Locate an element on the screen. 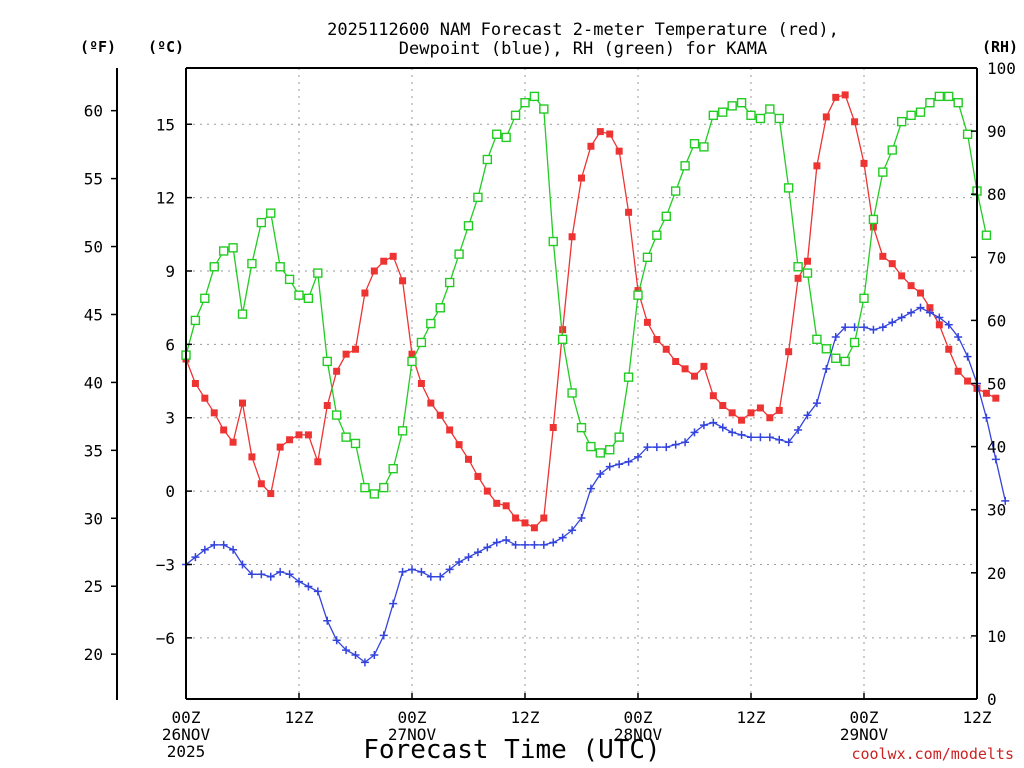 Image resolution: width=1024 pixels, height=768 pixels. x-axis-label: Forecast Time (UTC) is located at coordinates (511, 750).